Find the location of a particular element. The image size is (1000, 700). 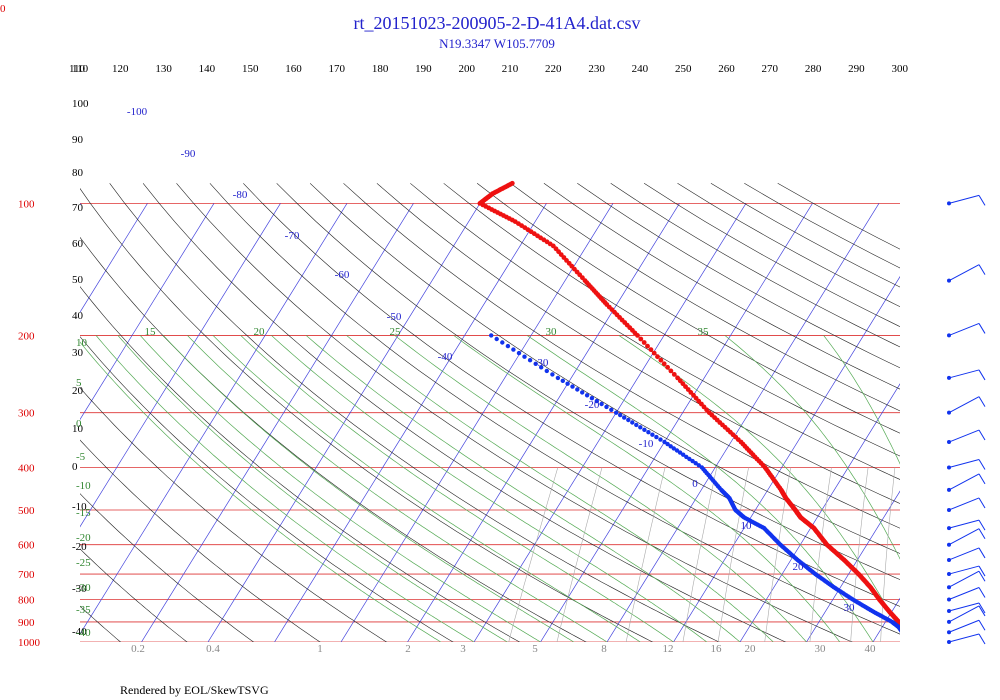

isotherm-label: -20 is located at coordinates (592, 405).